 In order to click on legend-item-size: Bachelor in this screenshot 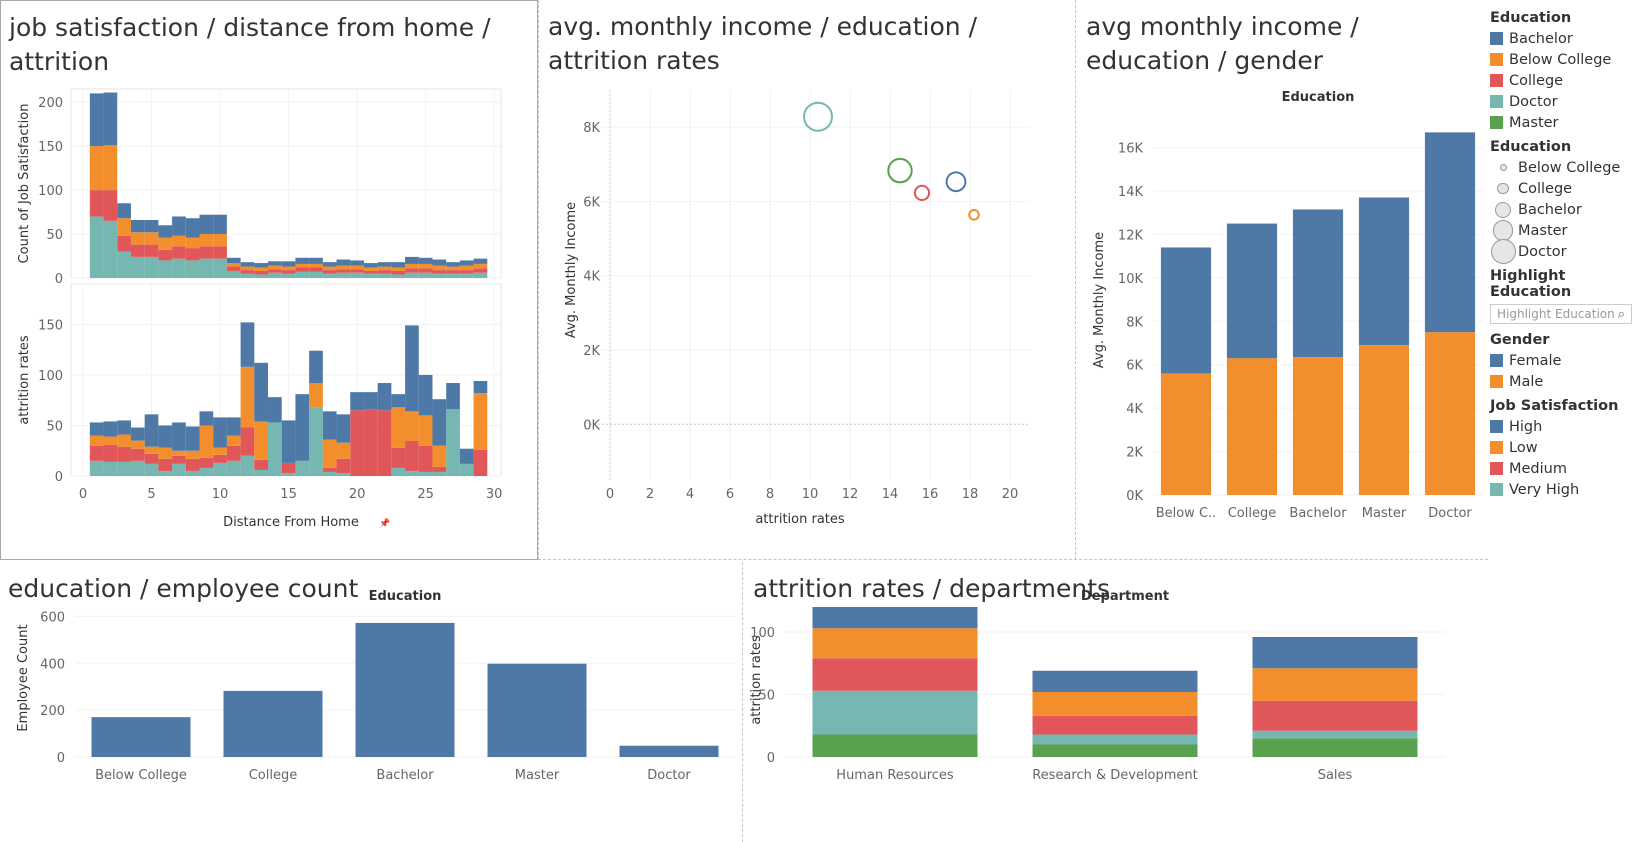, I will do `click(1565, 209)`.